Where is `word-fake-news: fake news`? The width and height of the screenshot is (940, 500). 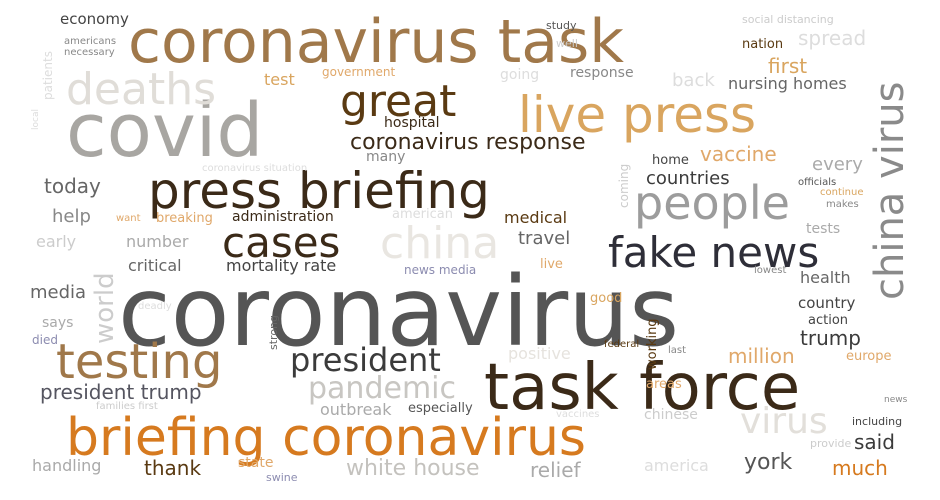 word-fake-news: fake news is located at coordinates (714, 252).